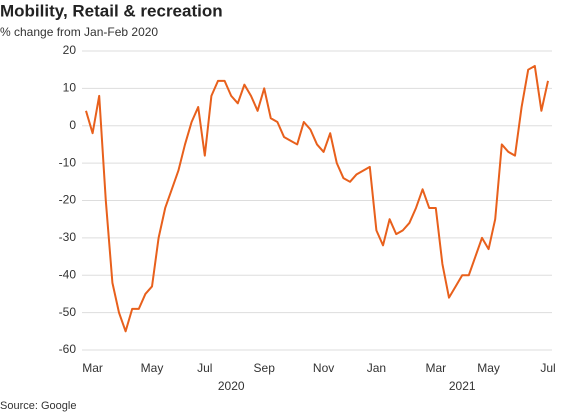 This screenshot has width=566, height=420. I want to click on y-tick-label: 10, so click(70, 88).